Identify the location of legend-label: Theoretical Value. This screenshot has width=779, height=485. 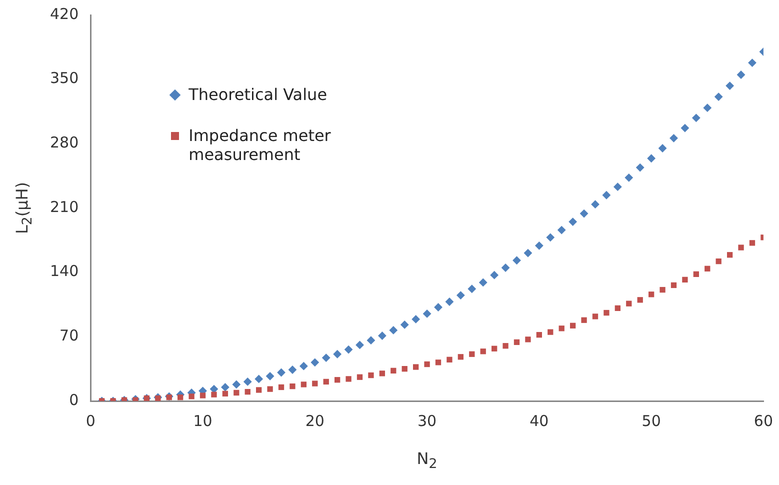
(258, 94).